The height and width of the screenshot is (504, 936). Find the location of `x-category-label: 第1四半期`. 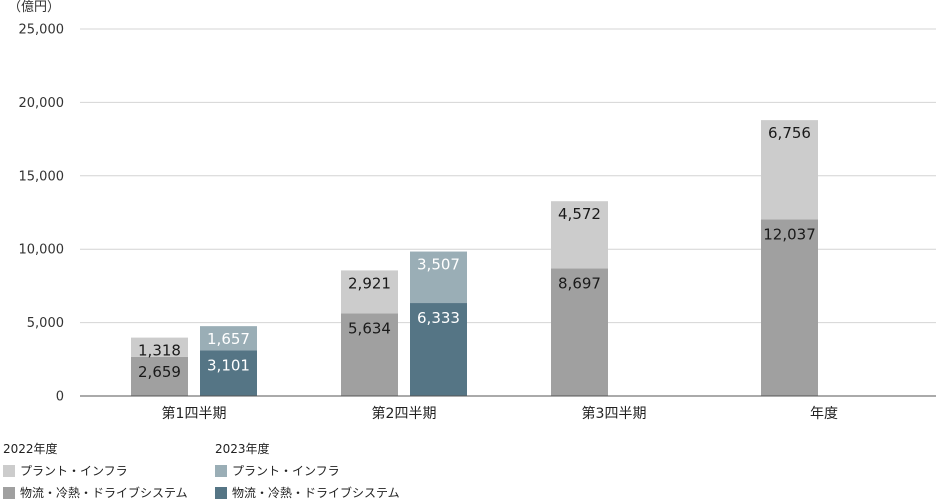

x-category-label: 第1四半期 is located at coordinates (194, 413).